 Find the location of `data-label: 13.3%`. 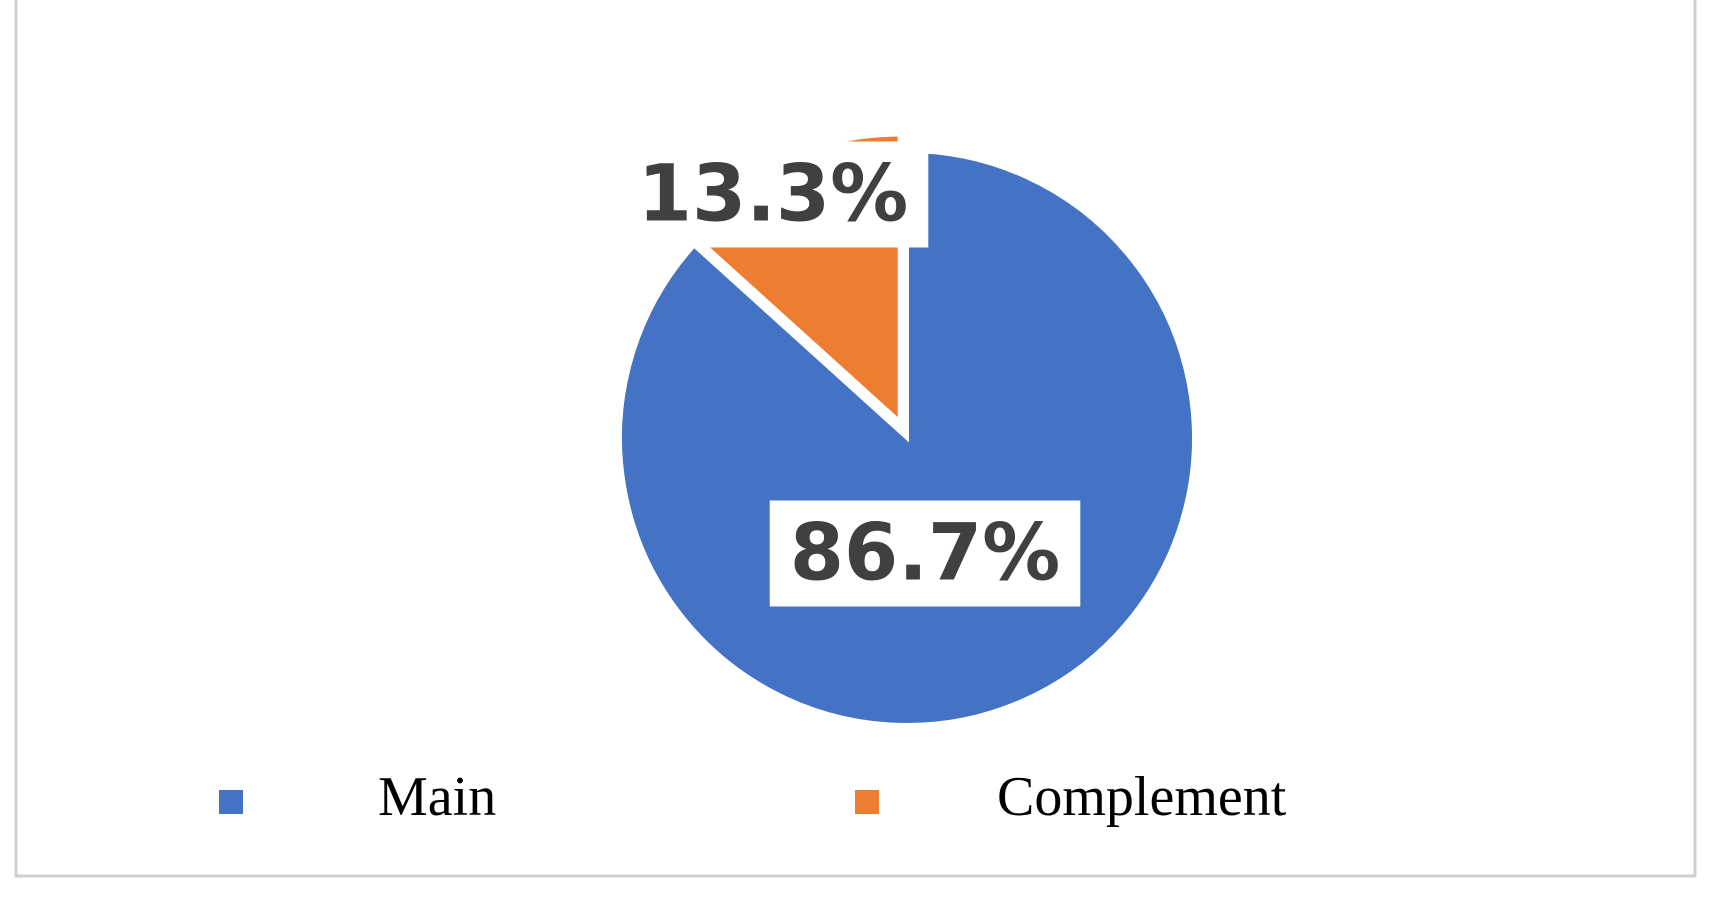

data-label: 13.3% is located at coordinates (773, 194).